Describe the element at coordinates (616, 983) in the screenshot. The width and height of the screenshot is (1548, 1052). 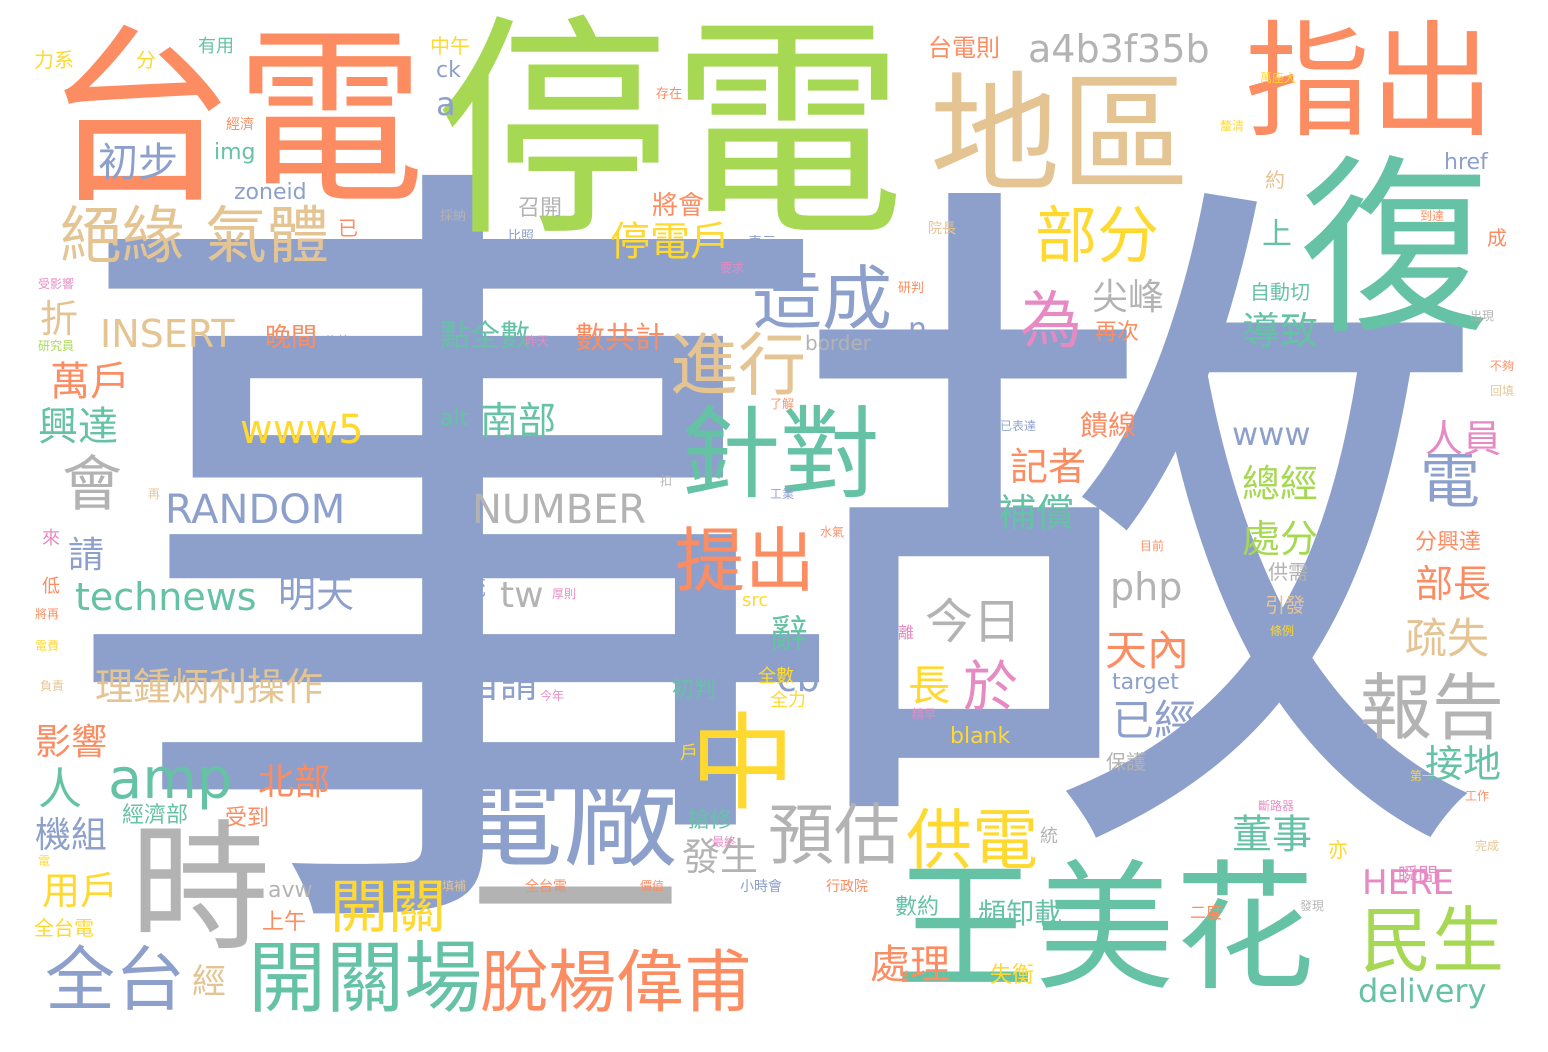
I see `word-15: 脫楊偉甫` at that location.